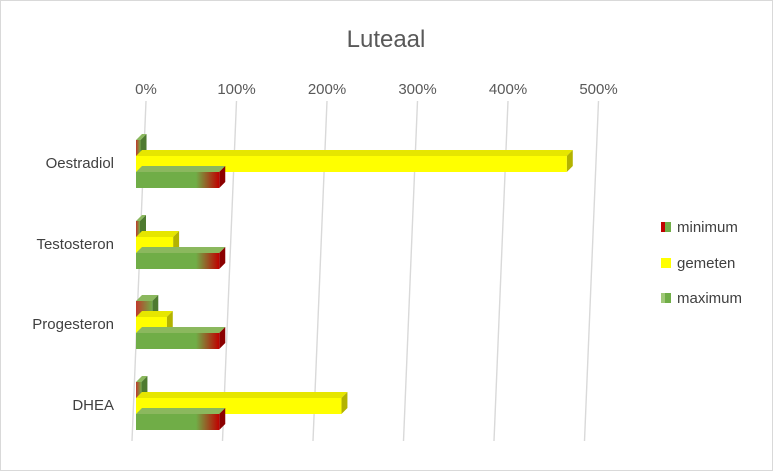 The image size is (773, 471). Describe the element at coordinates (707, 227) in the screenshot. I see `legend-label: minimum` at that location.